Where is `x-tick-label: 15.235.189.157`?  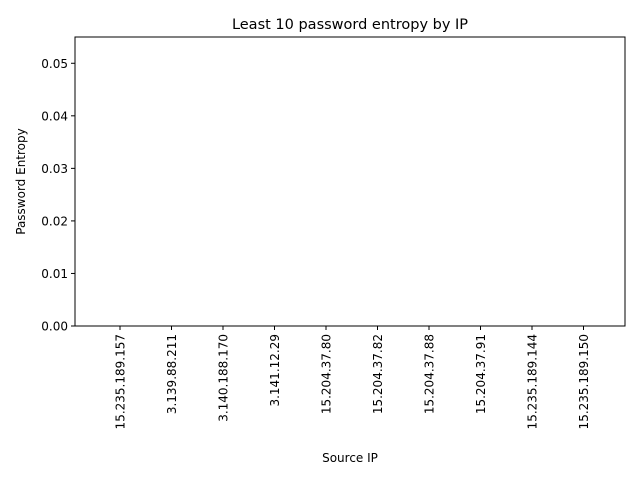 x-tick-label: 15.235.189.157 is located at coordinates (121, 381).